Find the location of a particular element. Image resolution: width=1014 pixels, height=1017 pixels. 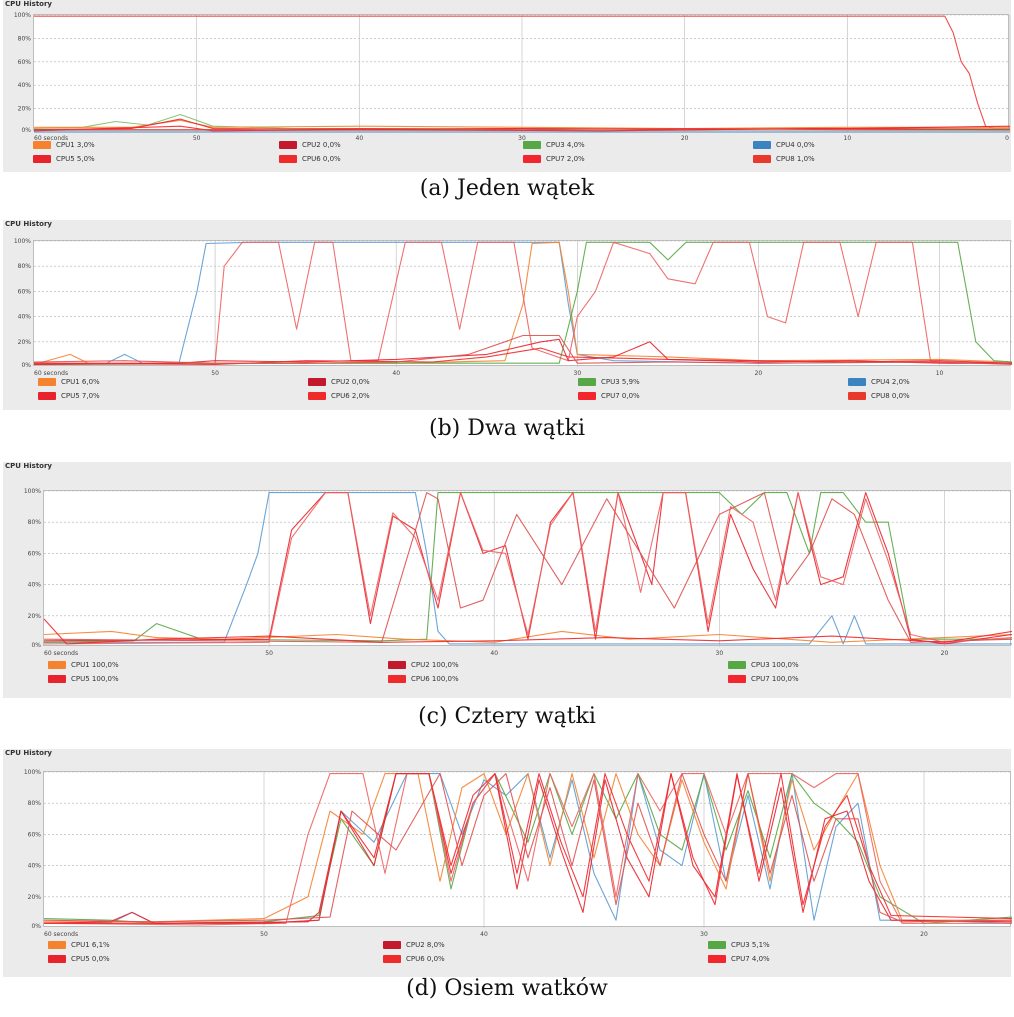

legend-label: CPU1 is located at coordinates (70, 382).